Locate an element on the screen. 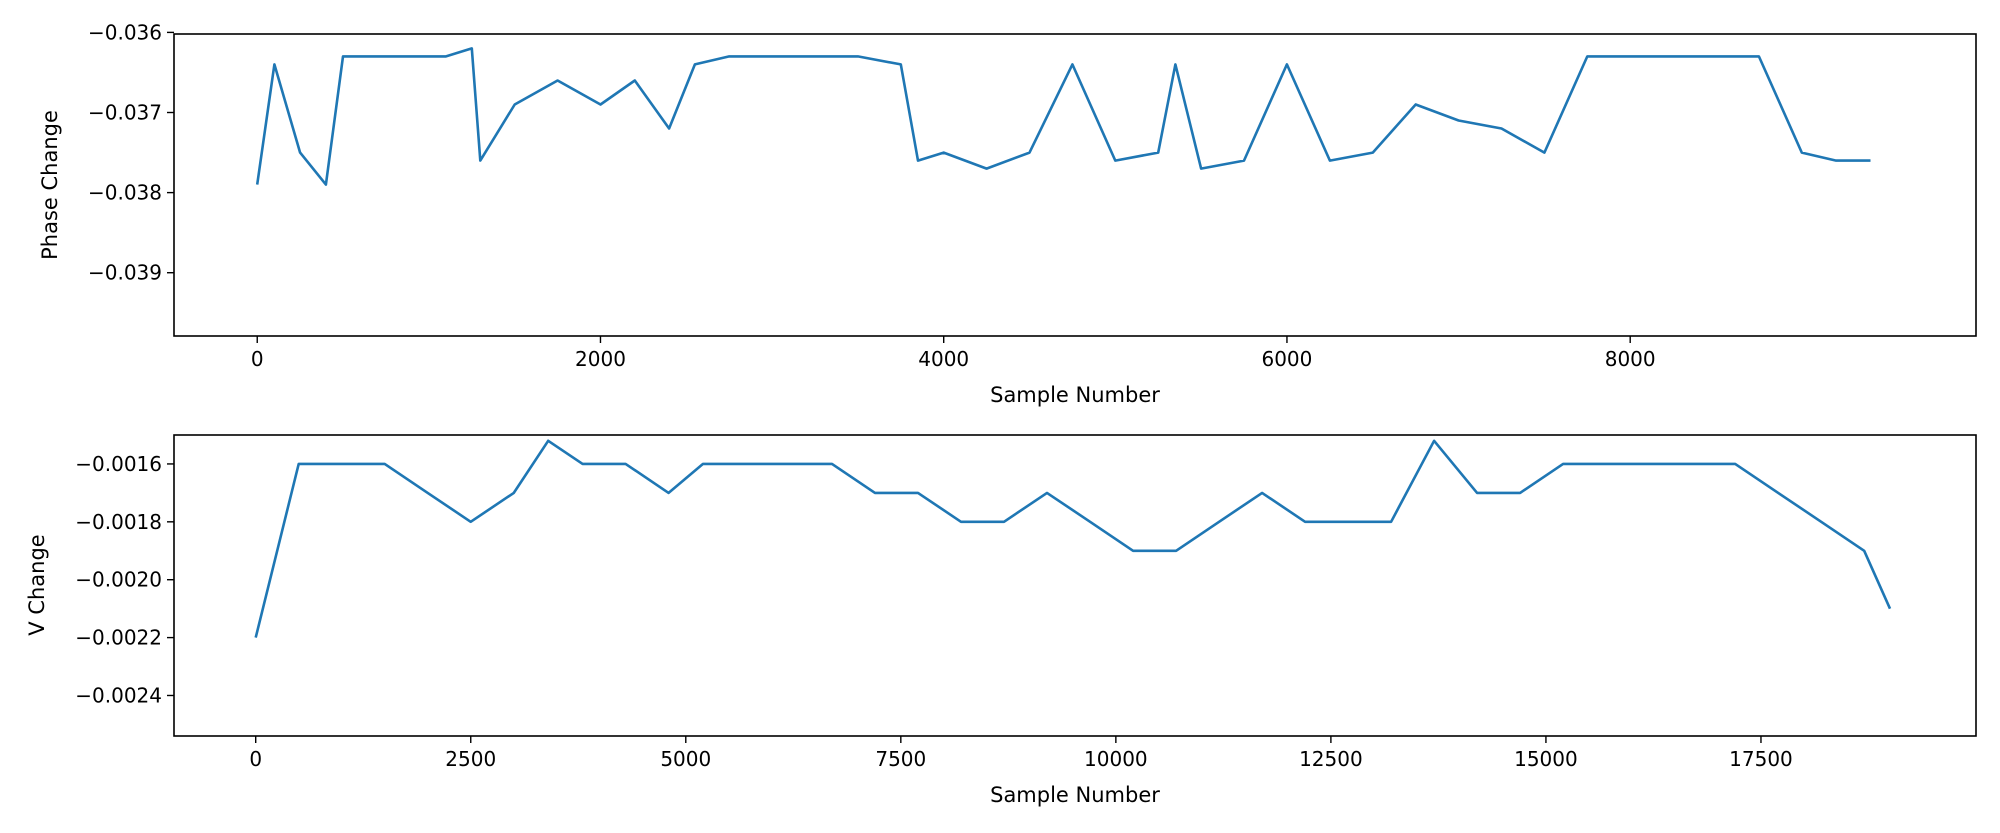 The height and width of the screenshot is (833, 2000). bottom-y-tick-label: −0.0024 is located at coordinates (118, 695).